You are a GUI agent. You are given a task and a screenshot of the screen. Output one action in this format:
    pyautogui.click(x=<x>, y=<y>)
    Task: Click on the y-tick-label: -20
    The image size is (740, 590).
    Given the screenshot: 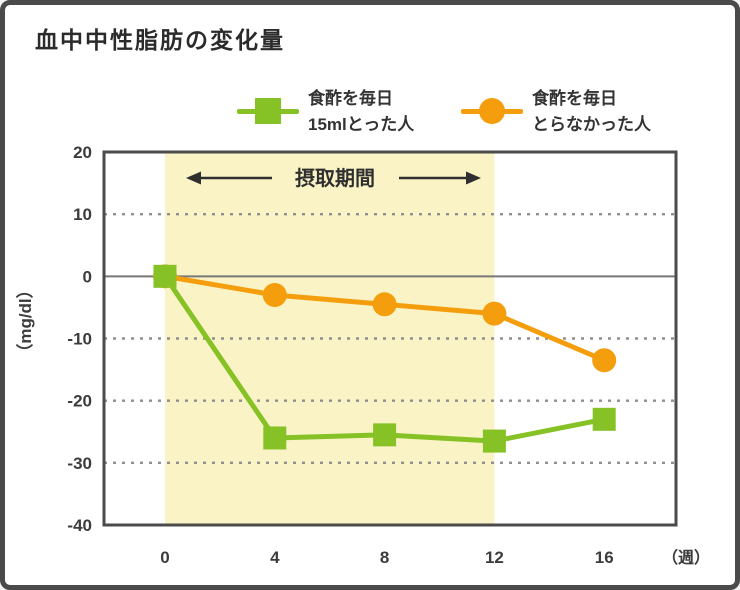 What is the action you would take?
    pyautogui.click(x=79, y=401)
    